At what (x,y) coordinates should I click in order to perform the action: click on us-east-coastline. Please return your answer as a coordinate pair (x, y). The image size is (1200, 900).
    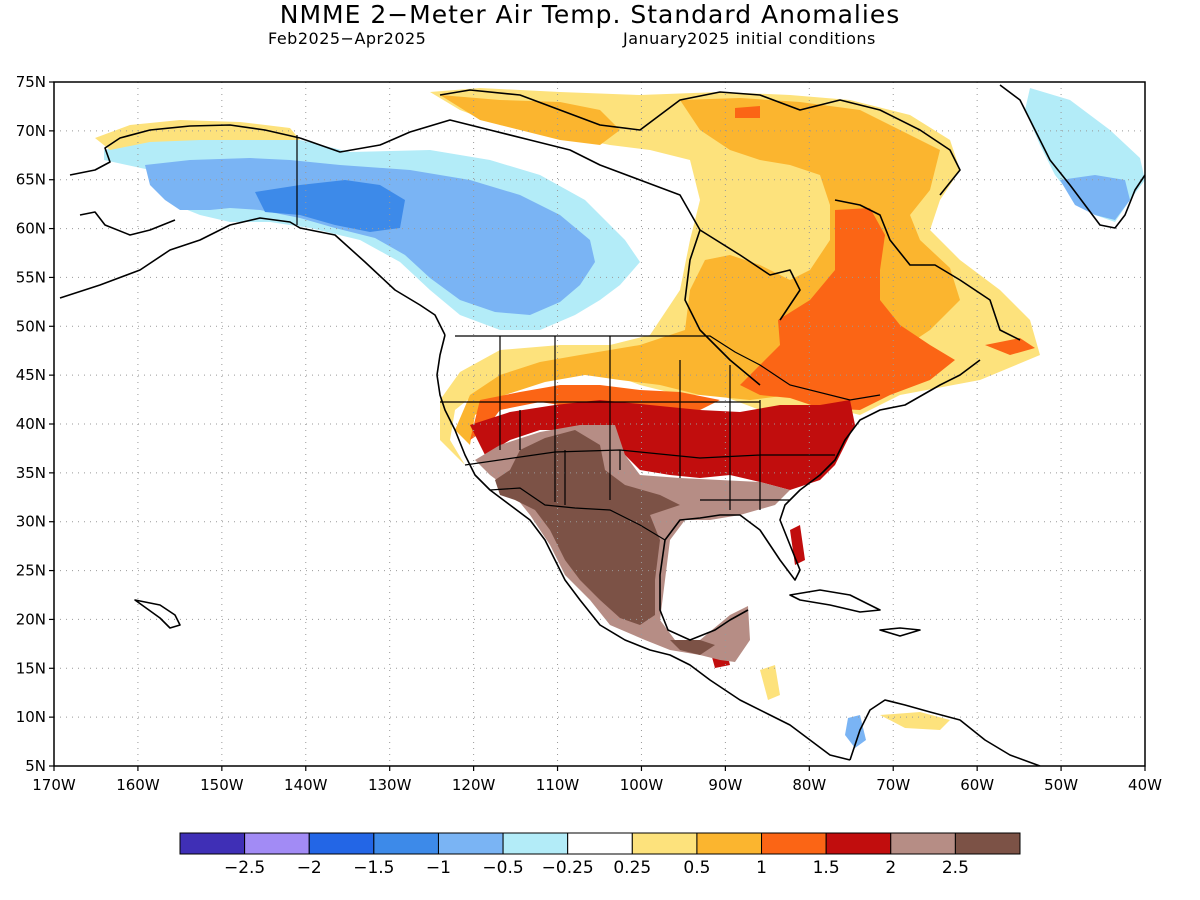
    Looking at the image, I should click on (820, 500).